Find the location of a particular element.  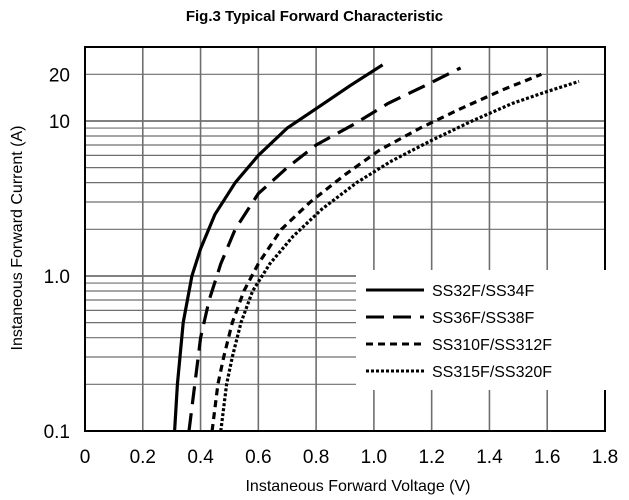

y-axis-title: Instaneous Forward Current (A) is located at coordinates (17, 238).